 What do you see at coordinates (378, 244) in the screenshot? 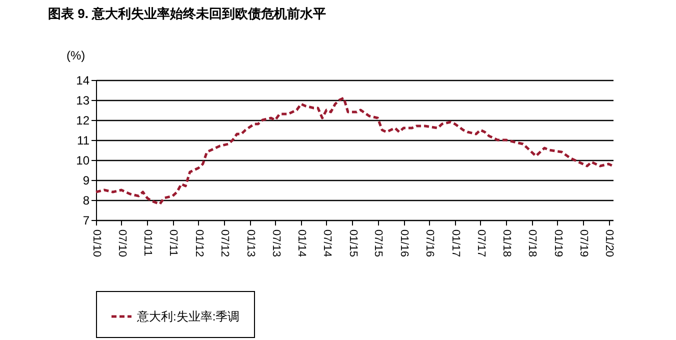
I see `x-tick-label: 07/15` at bounding box center [378, 244].